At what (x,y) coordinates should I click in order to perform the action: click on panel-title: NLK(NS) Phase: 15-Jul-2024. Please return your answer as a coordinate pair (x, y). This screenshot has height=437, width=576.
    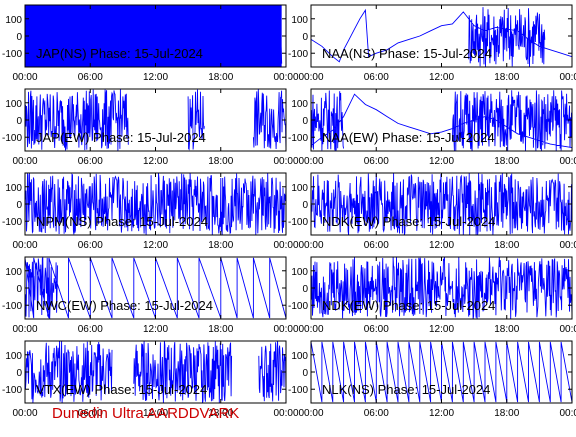
    Looking at the image, I should click on (406, 389).